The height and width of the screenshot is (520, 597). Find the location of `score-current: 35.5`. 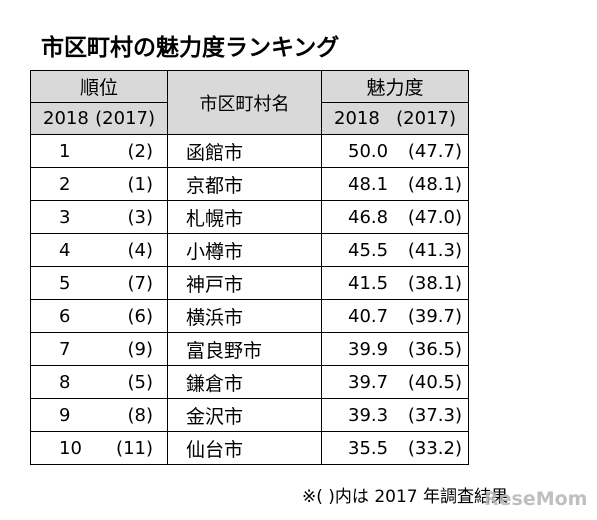

score-current: 35.5 is located at coordinates (368, 448).